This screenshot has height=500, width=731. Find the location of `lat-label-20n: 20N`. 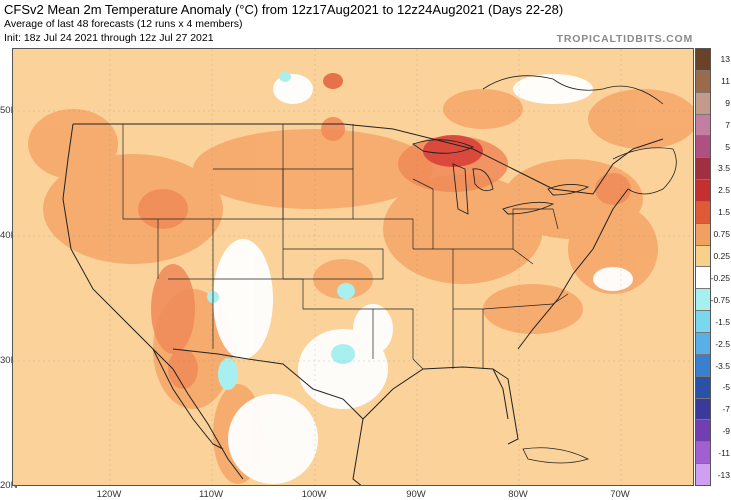

lat-label-20n: 20N is located at coordinates (9, 485).